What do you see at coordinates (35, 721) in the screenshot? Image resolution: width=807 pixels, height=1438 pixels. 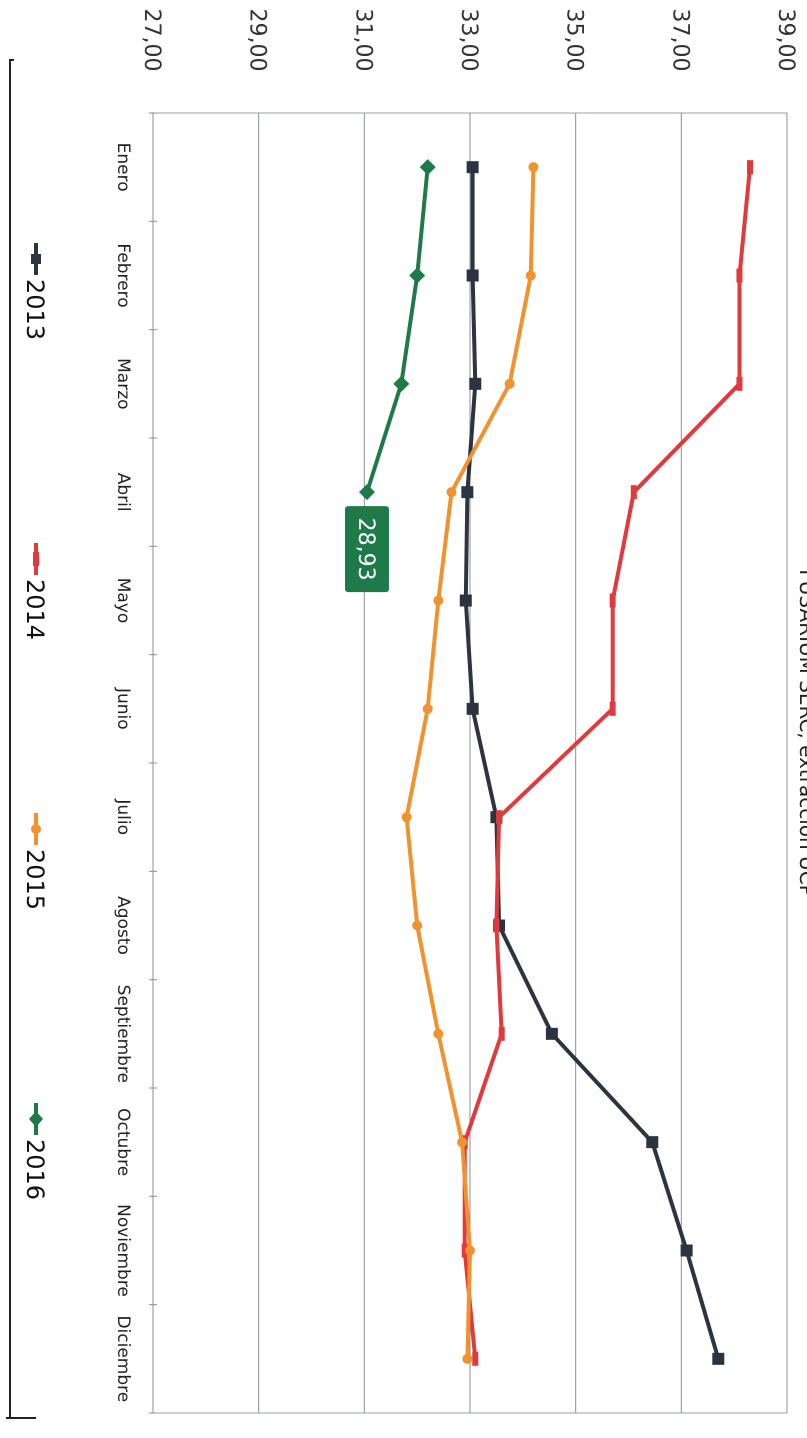 I see `legend: 2013 2014 2015 2016` at bounding box center [35, 721].